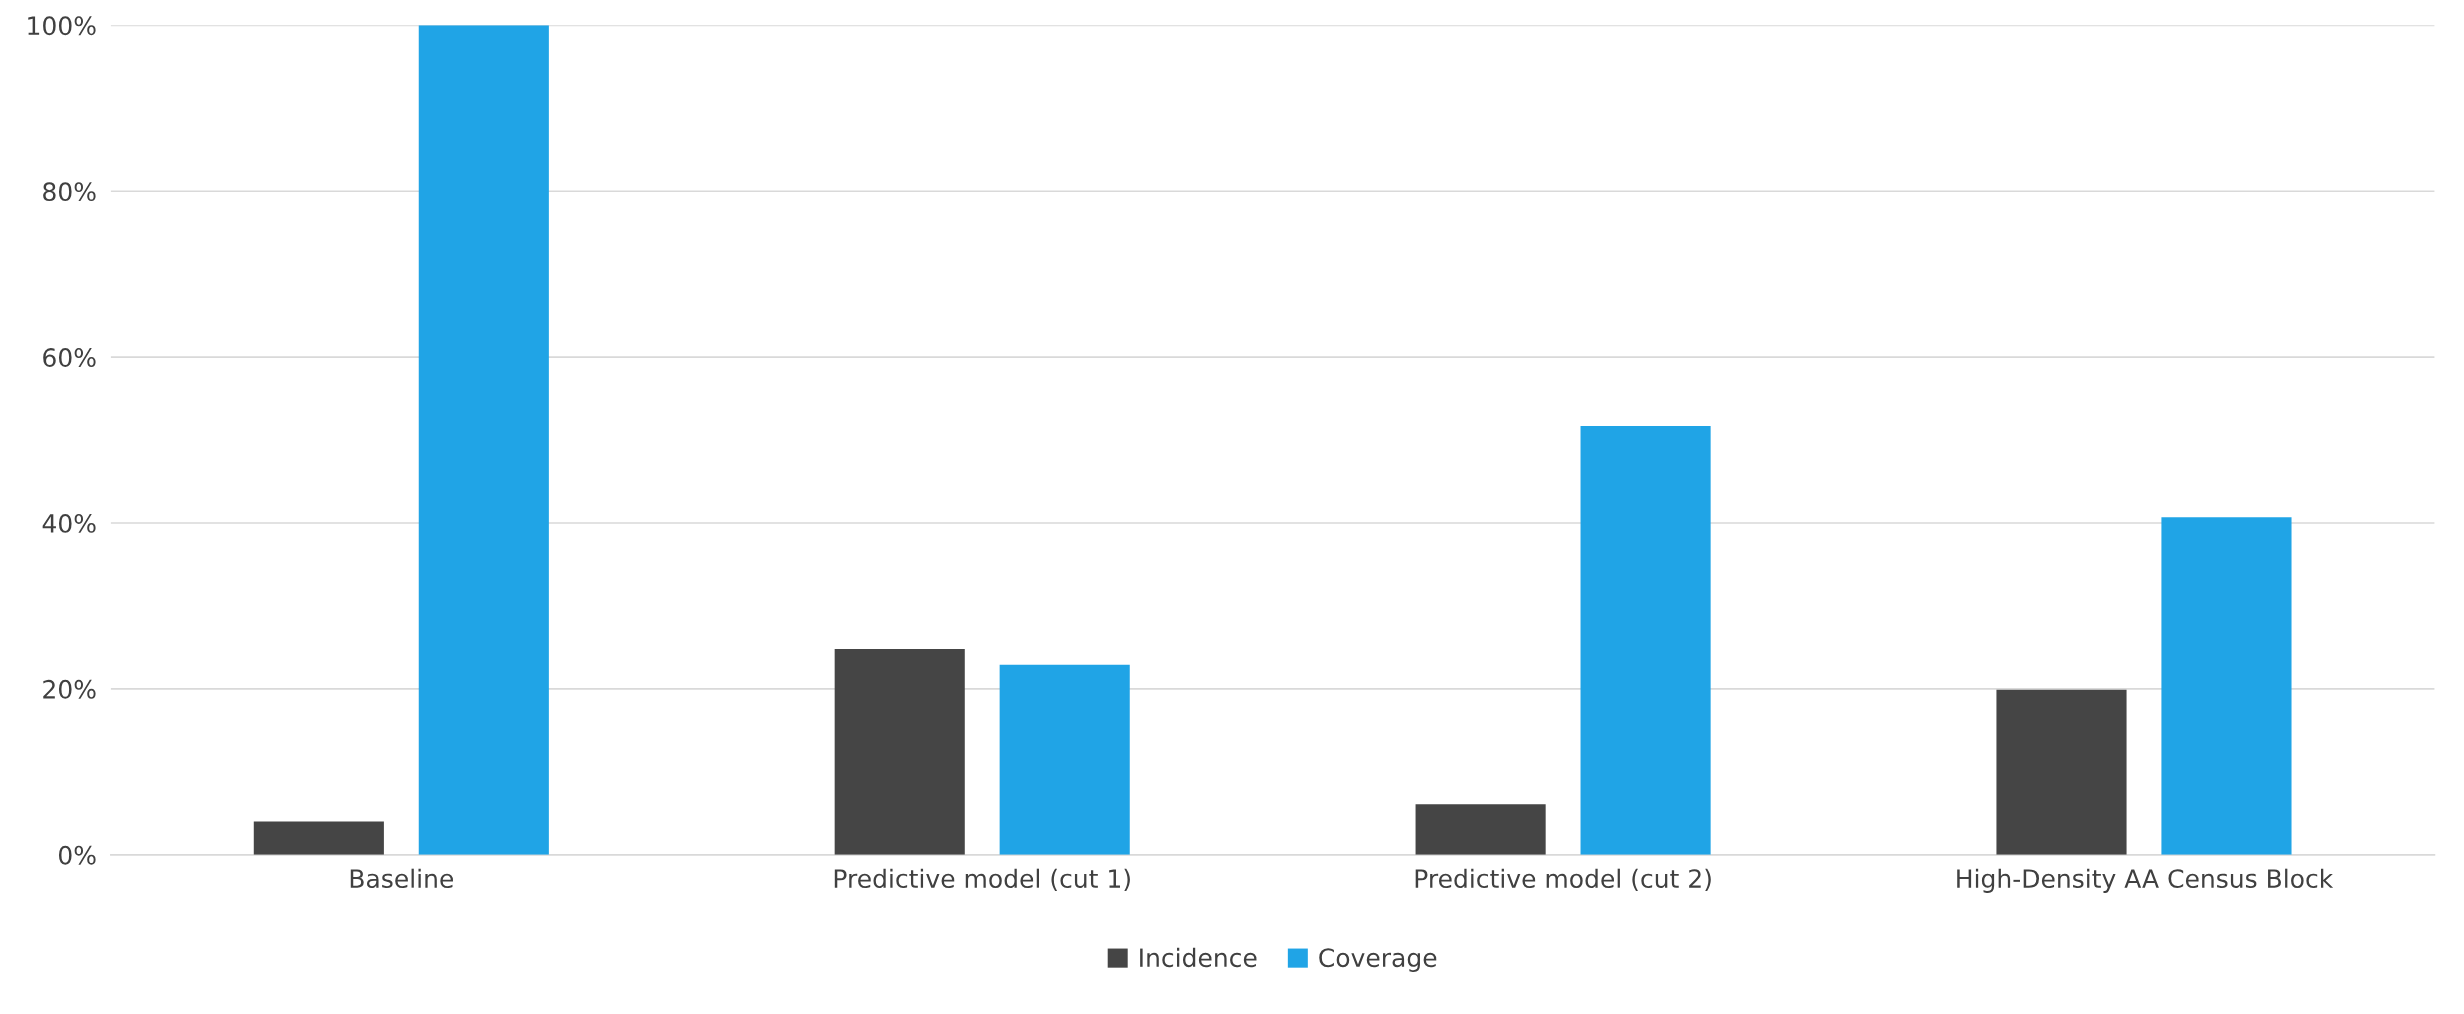 Image resolution: width=2464 pixels, height=1014 pixels. Describe the element at coordinates (69, 523) in the screenshot. I see `y-tick-label: 40%` at that location.